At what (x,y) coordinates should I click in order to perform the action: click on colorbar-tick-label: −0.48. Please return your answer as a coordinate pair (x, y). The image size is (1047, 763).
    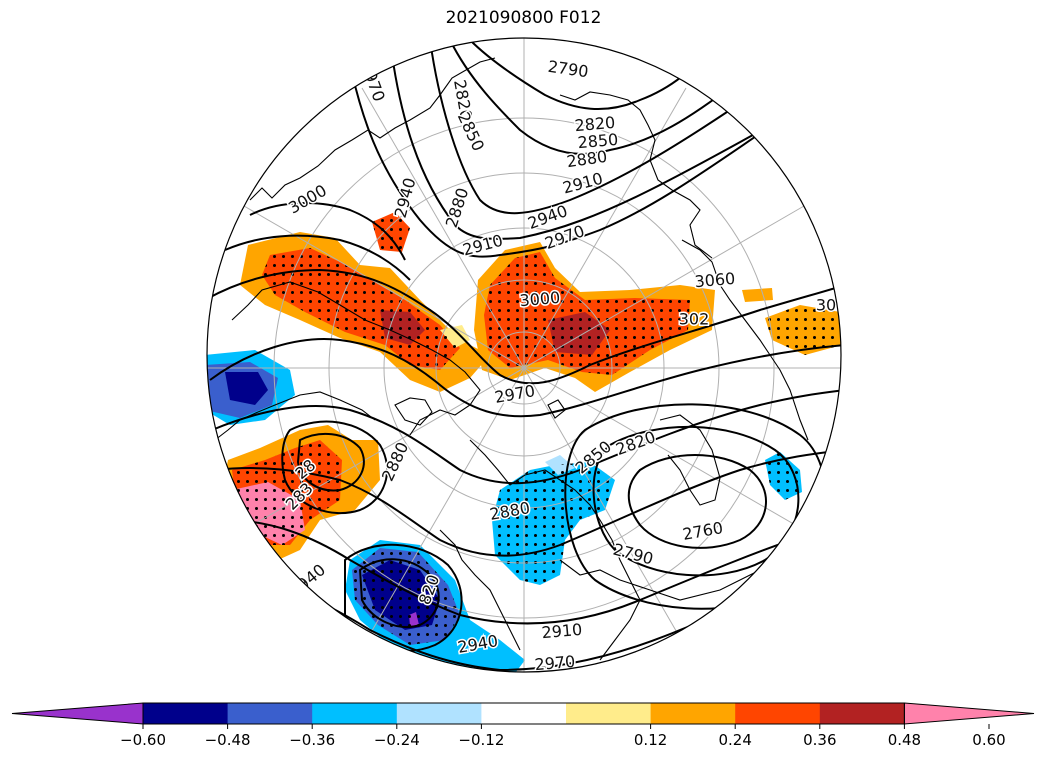
    Looking at the image, I should click on (228, 740).